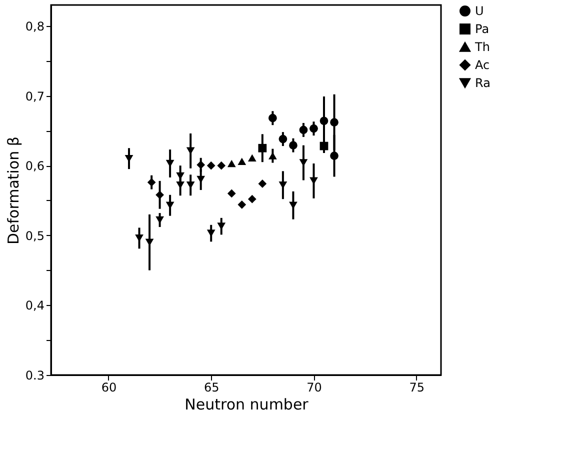  I want to click on y-tick-label: 0,4, so click(34, 305).